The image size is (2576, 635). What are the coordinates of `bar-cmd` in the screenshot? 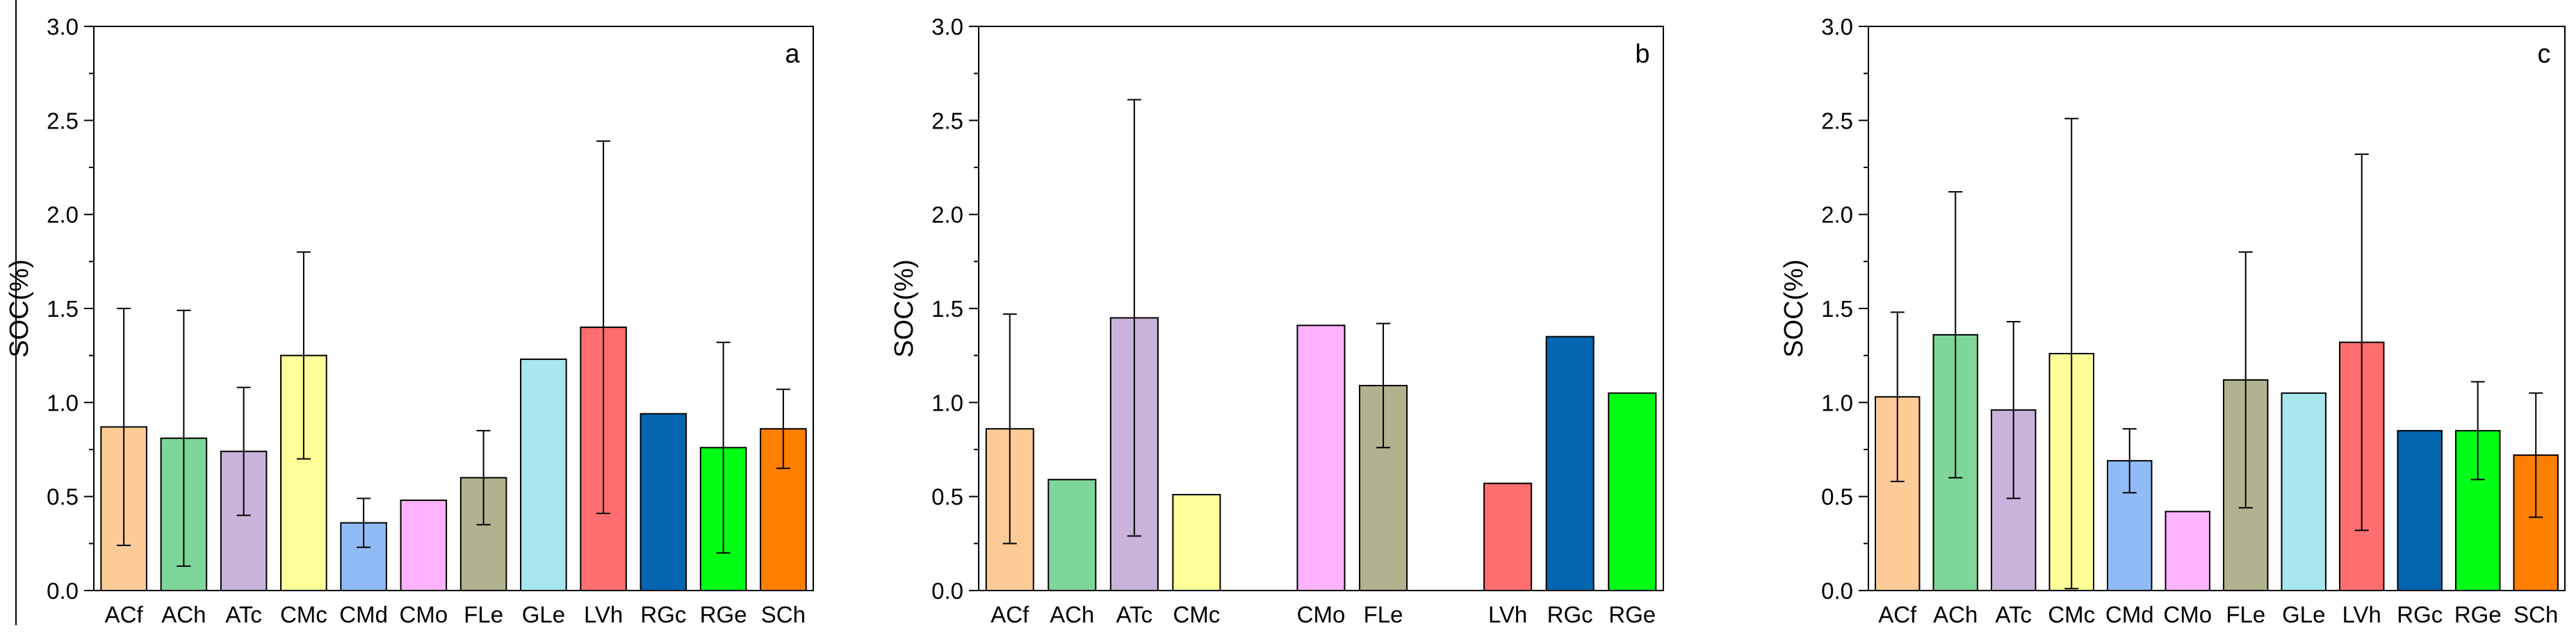 It's located at (2130, 525).